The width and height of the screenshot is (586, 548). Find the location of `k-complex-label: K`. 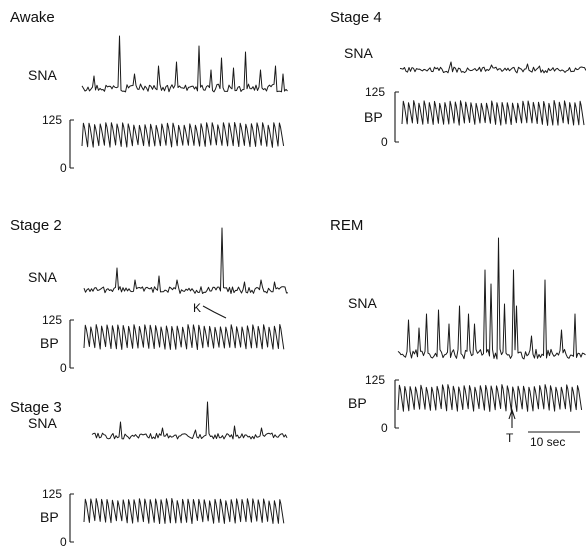

k-complex-label: K is located at coordinates (197, 308).